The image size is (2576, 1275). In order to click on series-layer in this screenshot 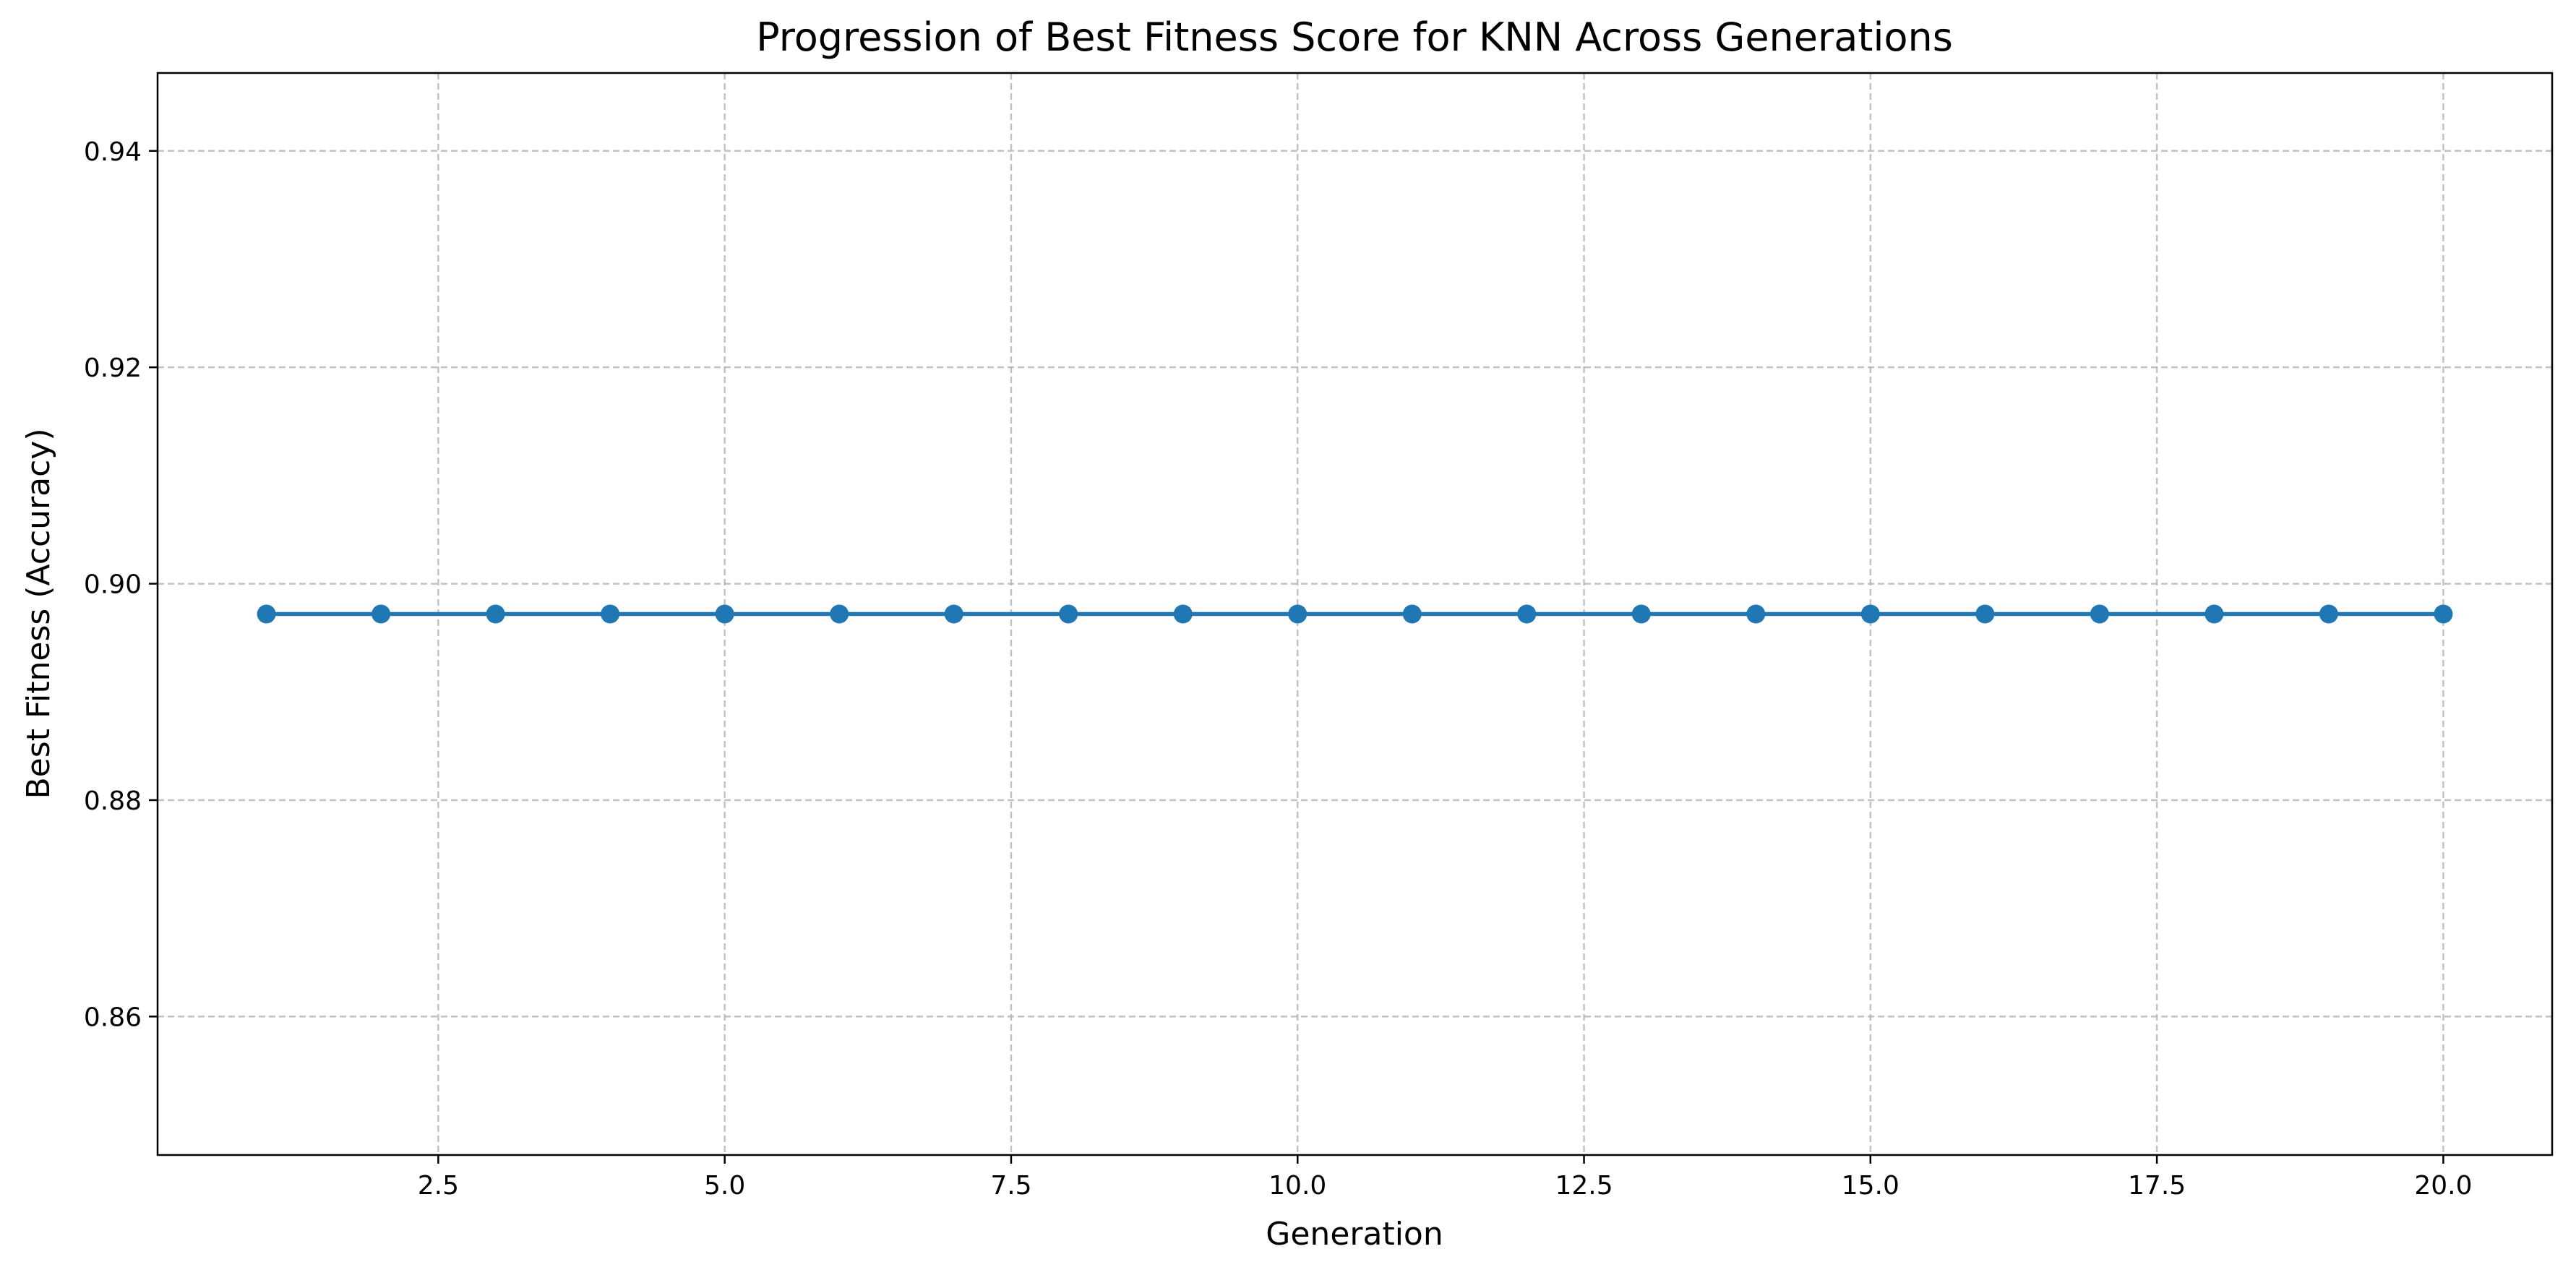, I will do `click(1355, 614)`.